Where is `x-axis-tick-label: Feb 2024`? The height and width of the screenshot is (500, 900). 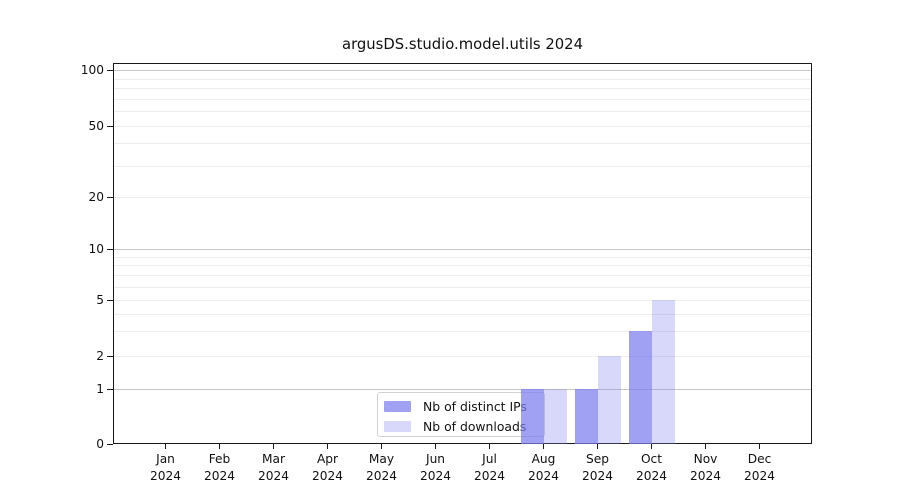 x-axis-tick-label: Feb 2024 is located at coordinates (220, 467).